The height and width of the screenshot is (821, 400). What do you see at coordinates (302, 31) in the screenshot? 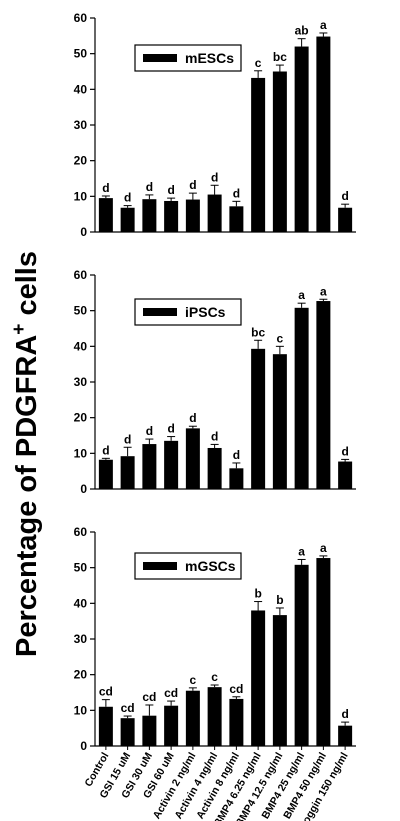
I see `significance-label: ab` at bounding box center [302, 31].